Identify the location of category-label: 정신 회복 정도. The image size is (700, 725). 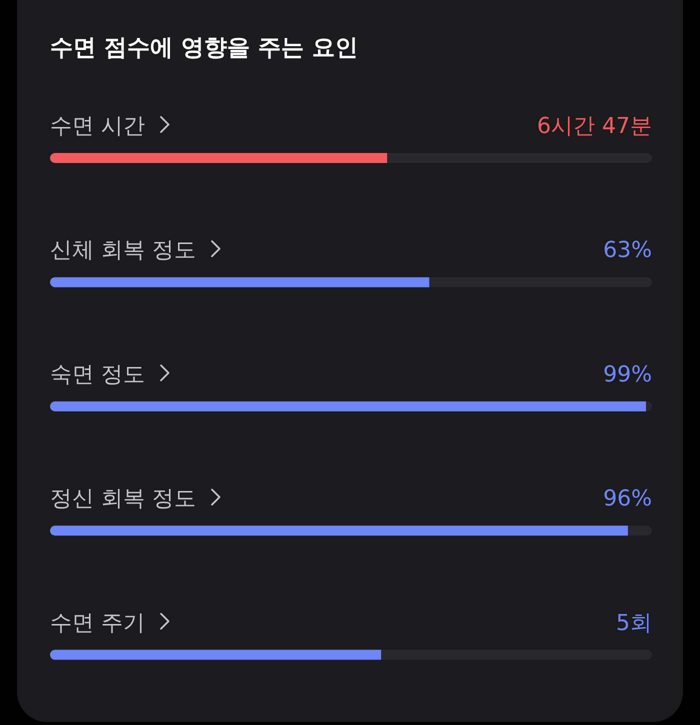
(123, 499).